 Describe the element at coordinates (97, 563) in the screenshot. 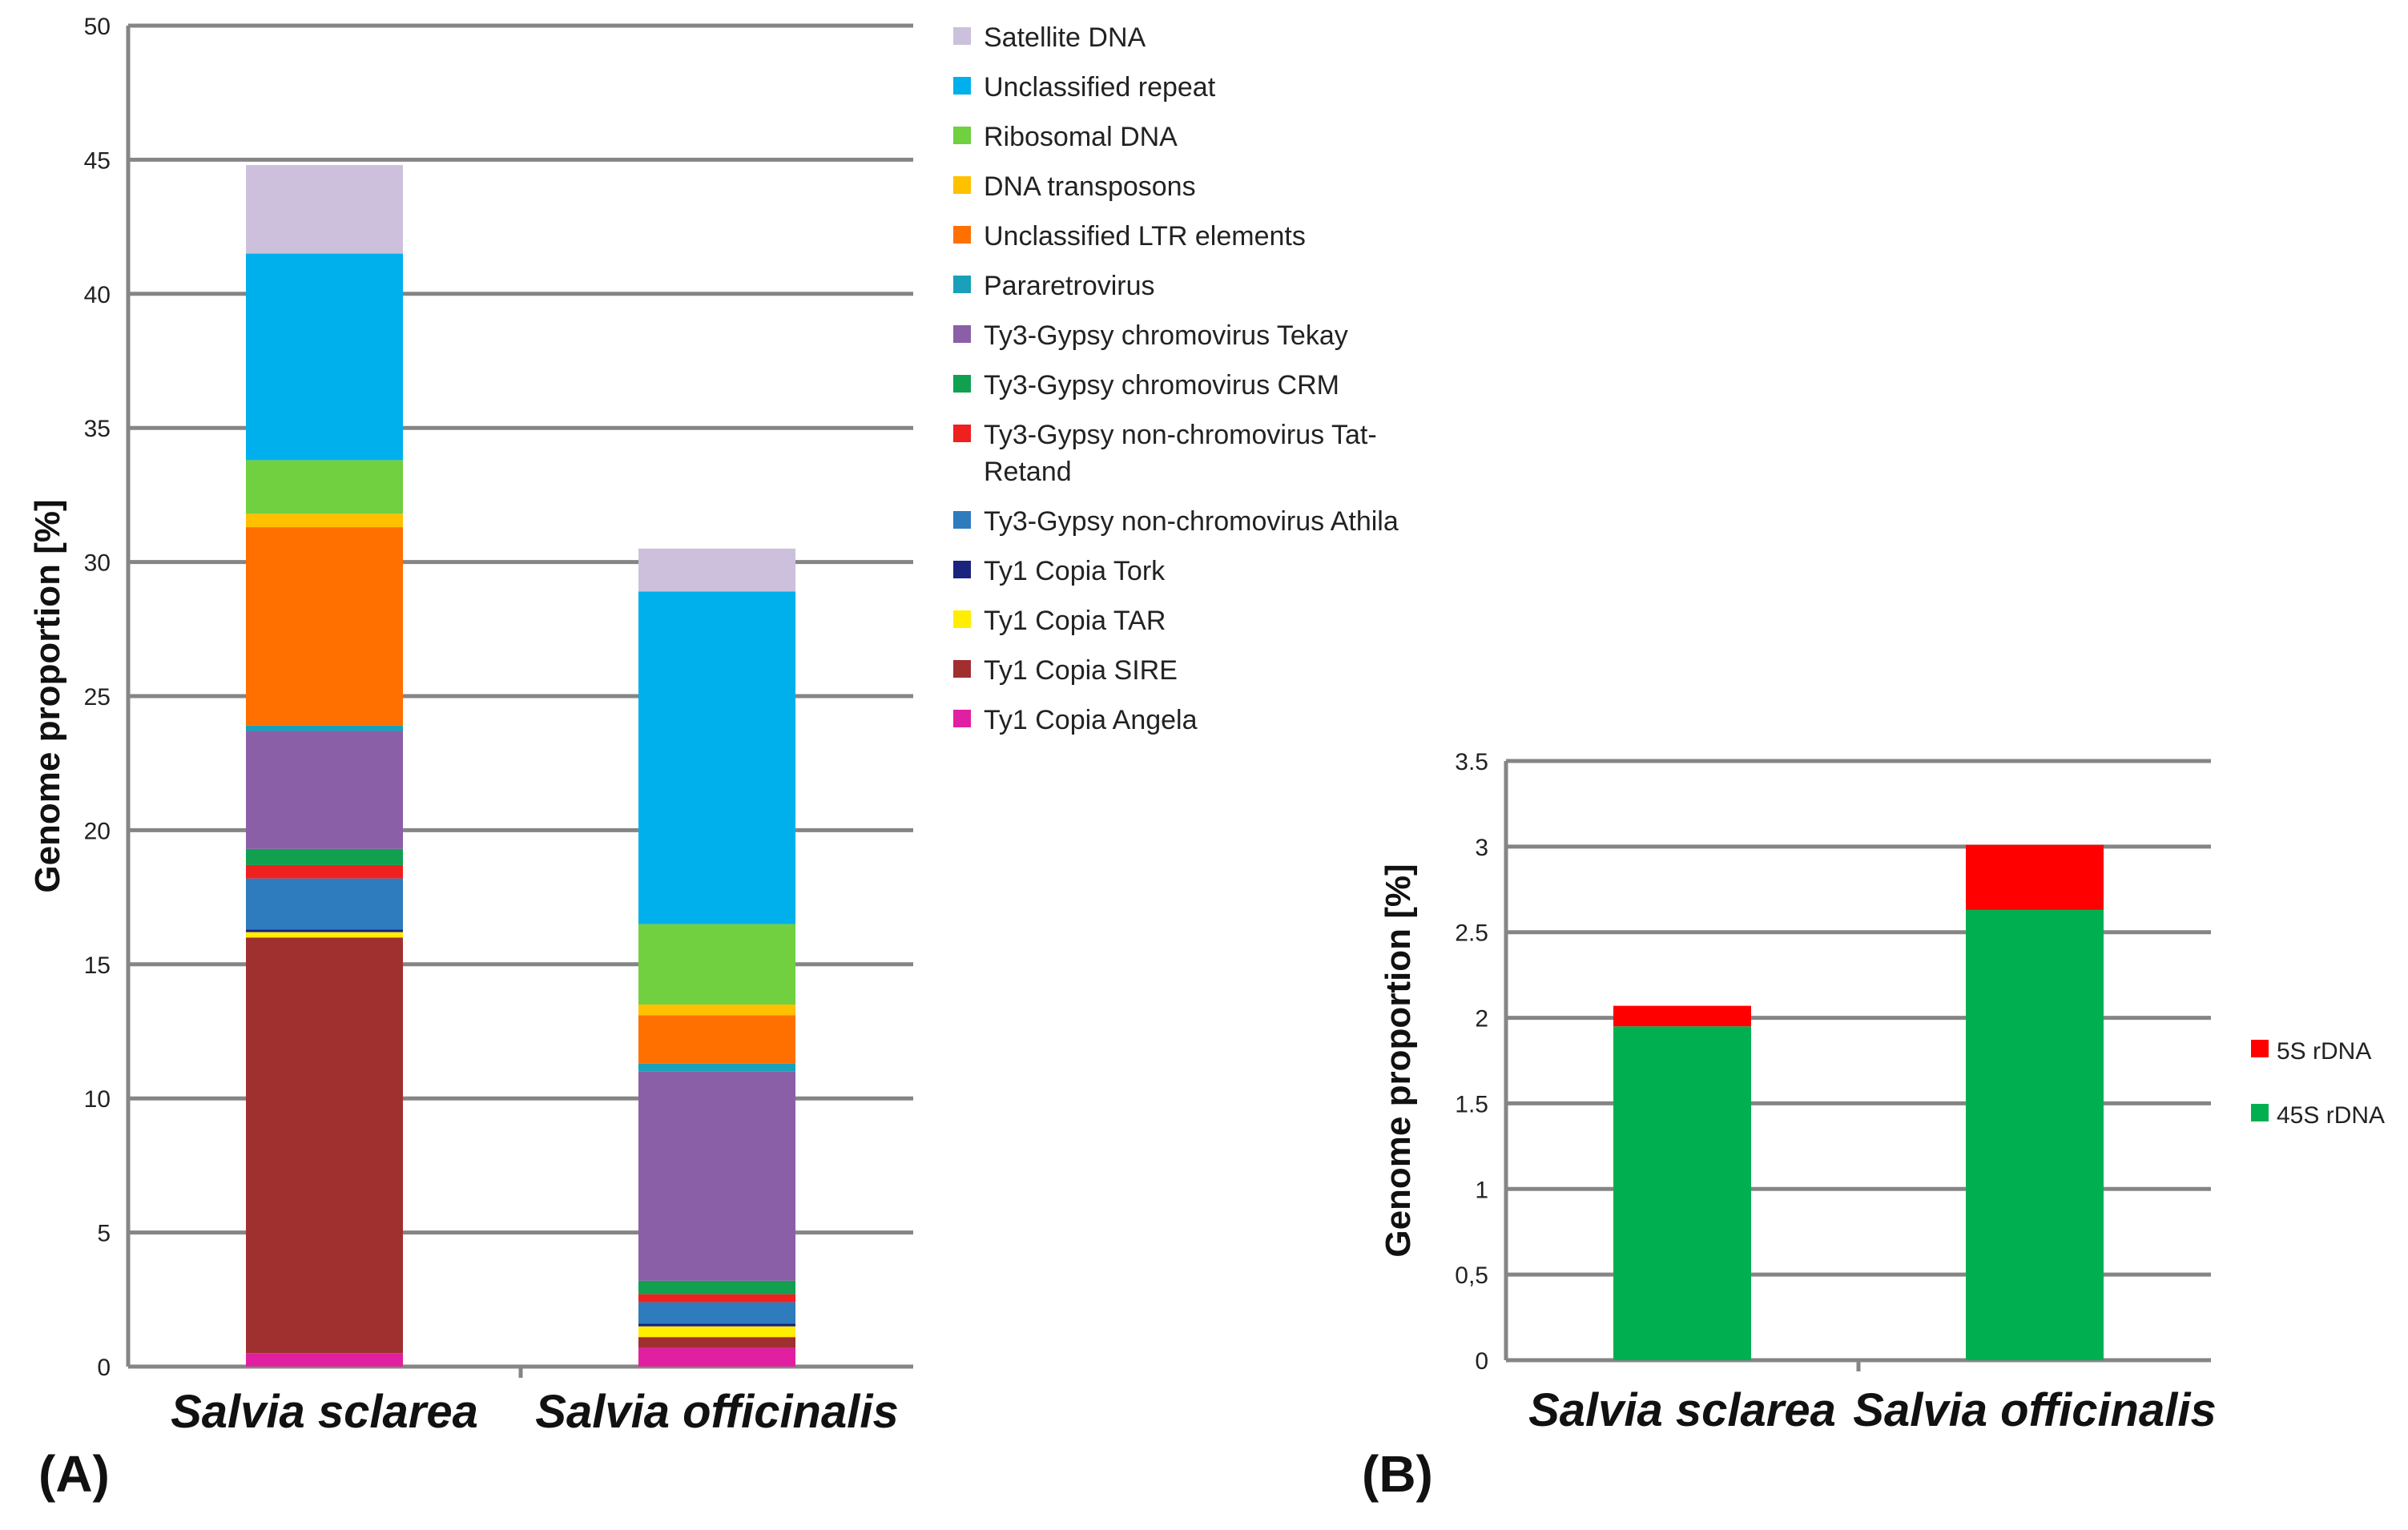

I see `y-tick-label: 30` at that location.